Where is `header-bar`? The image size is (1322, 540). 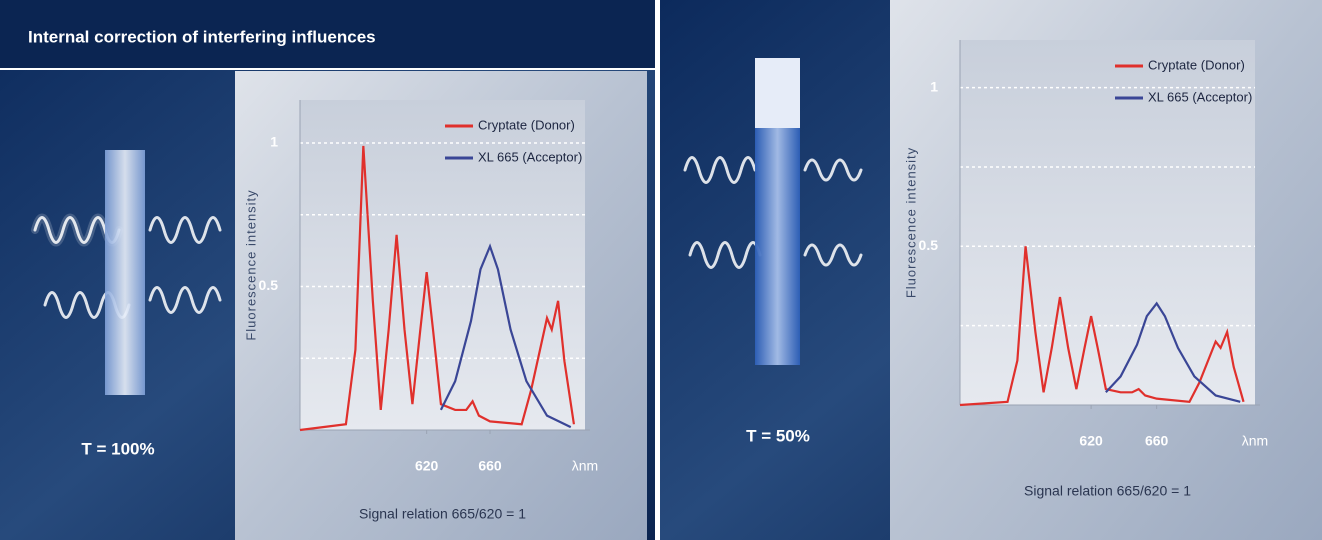 header-bar is located at coordinates (327, 34).